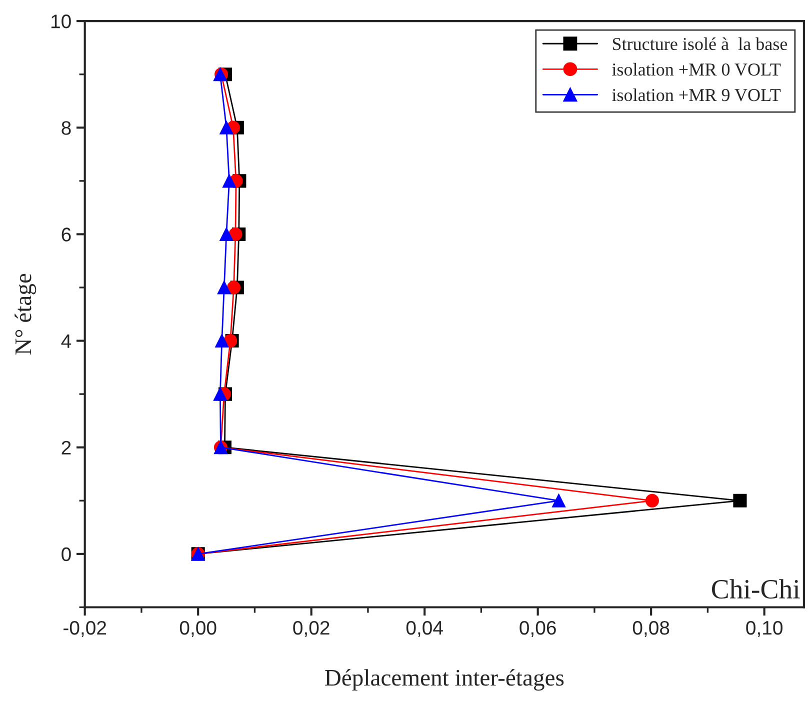  Describe the element at coordinates (311, 629) in the screenshot. I see `x-tick-label: 0,02` at that location.